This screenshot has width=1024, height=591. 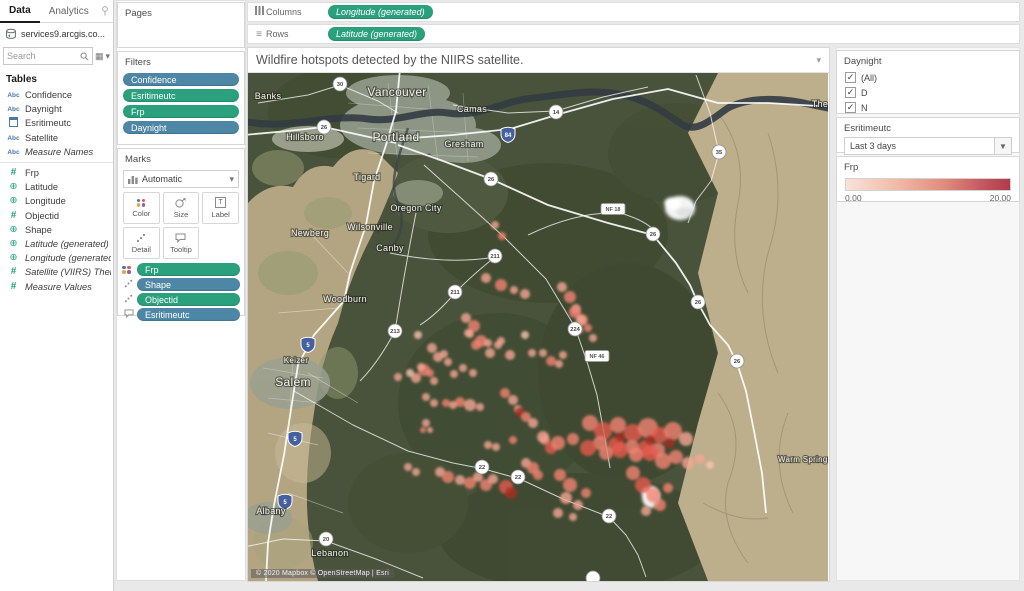 What do you see at coordinates (1002, 146) in the screenshot?
I see `dropdown-caret-icon: ▼` at bounding box center [1002, 146].